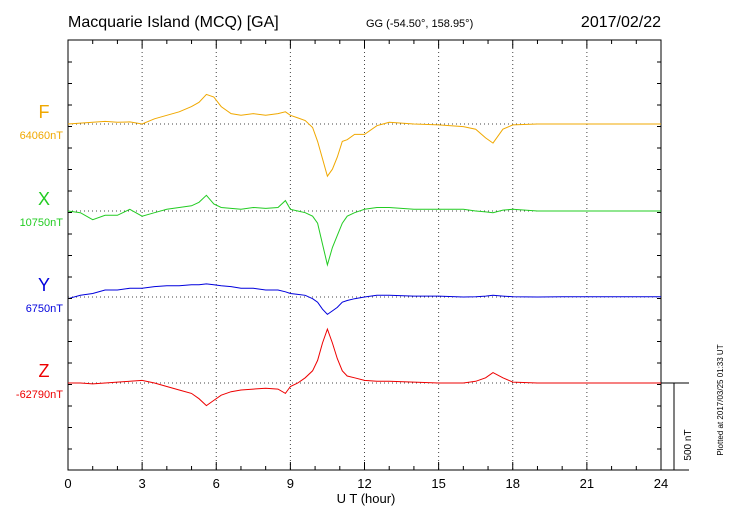 This screenshot has width=730, height=520. Describe the element at coordinates (173, 22) in the screenshot. I see `chart-title: Macquarie Island (MCQ) [GA]` at that location.